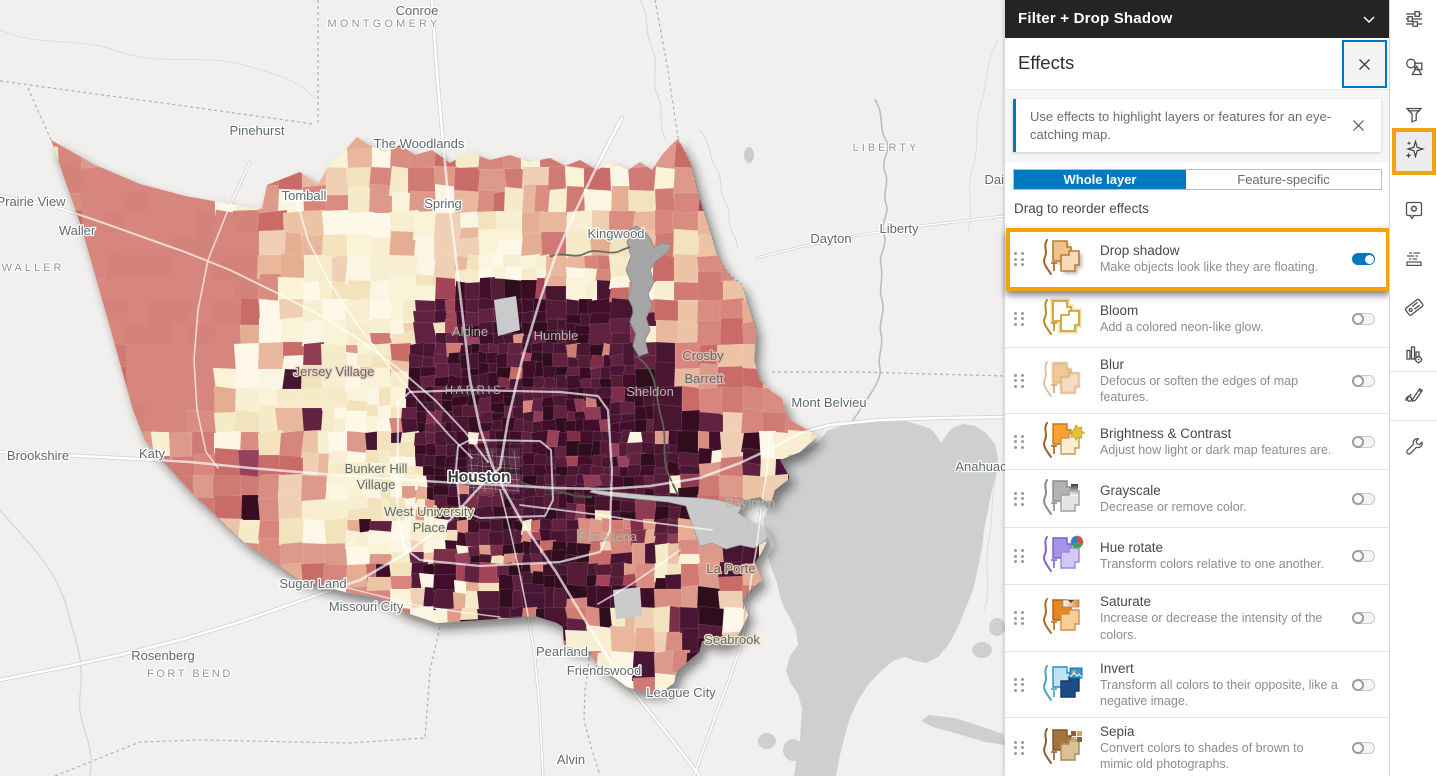 Image resolution: width=1437 pixels, height=776 pixels. I want to click on svg-text: Liberty, so click(899, 228).